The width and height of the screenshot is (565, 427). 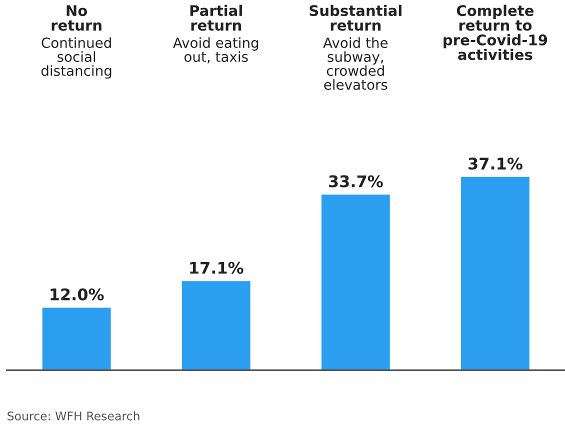 What do you see at coordinates (76, 58) in the screenshot?
I see `text: Continued social distancing` at bounding box center [76, 58].